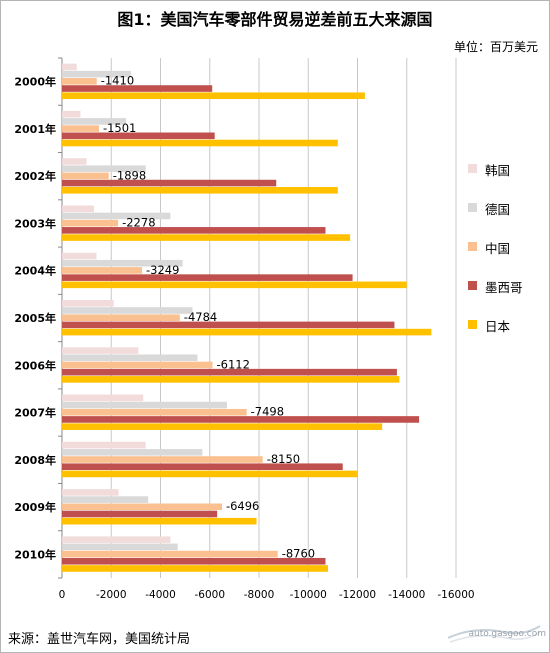 The height and width of the screenshot is (653, 550). I want to click on category-label: 2008年, so click(35, 460).